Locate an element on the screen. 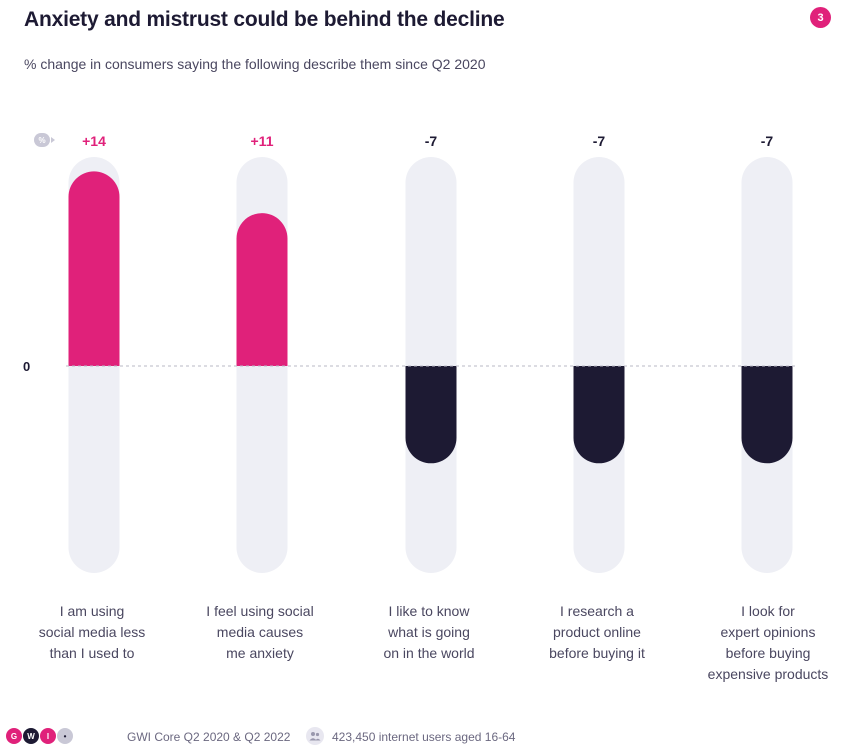 Image resolution: width=842 pixels, height=754 pixels. category-label-line: on in the world is located at coordinates (428, 653).